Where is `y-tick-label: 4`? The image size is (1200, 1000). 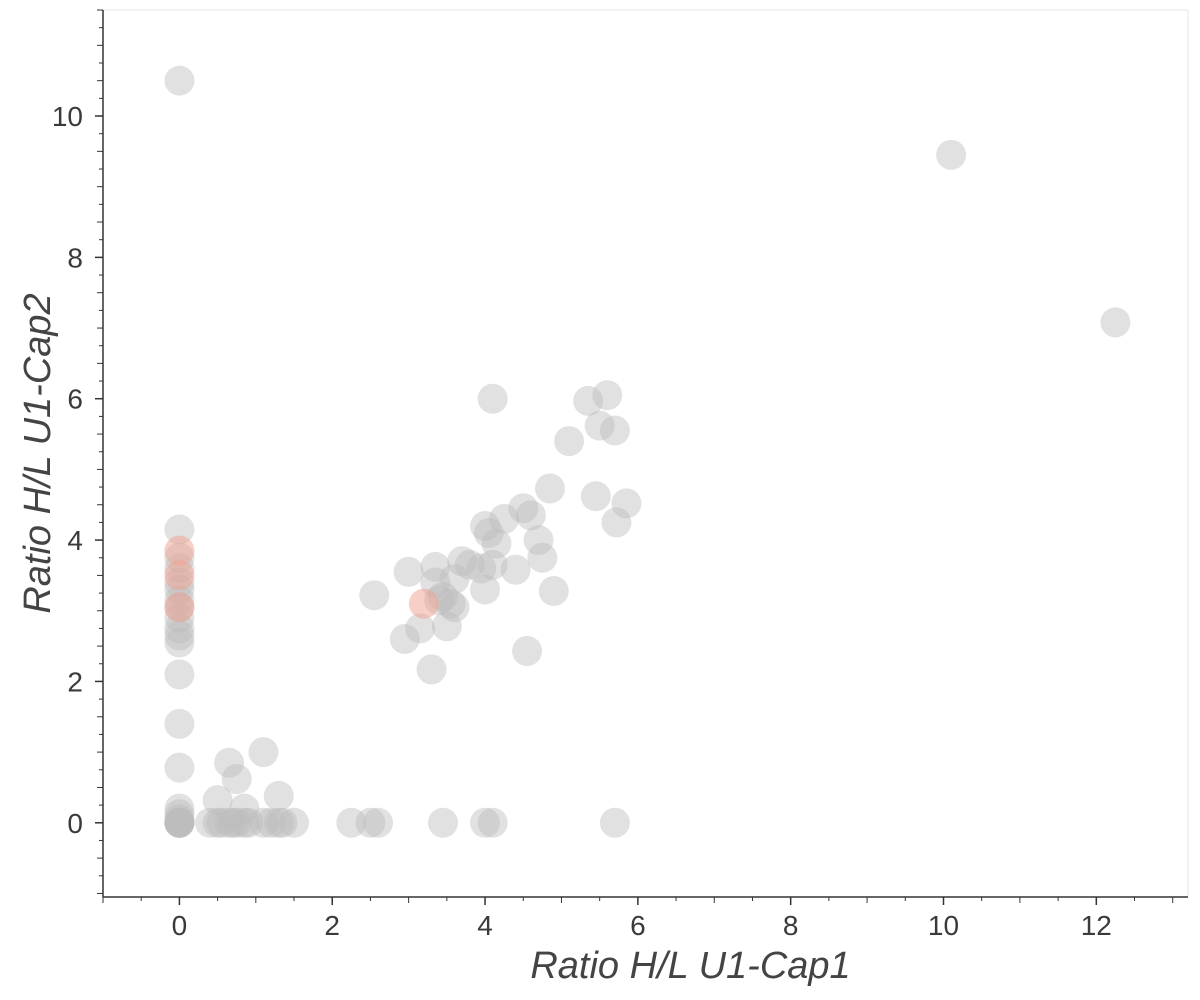
y-tick-label: 4 is located at coordinates (75, 540).